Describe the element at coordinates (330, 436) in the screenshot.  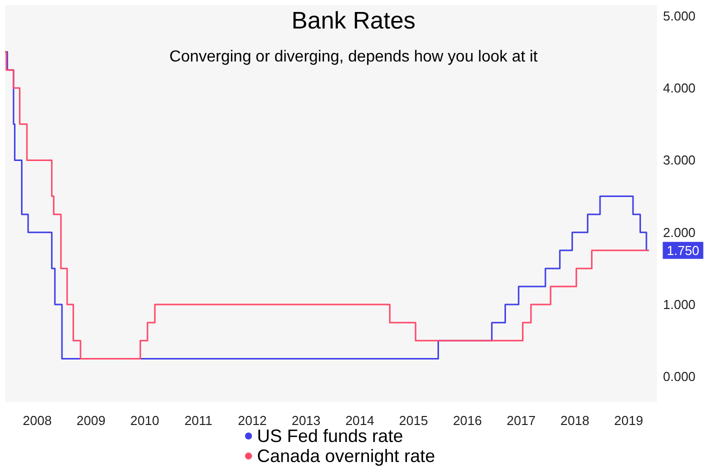
I see `legend-label: US Fed funds rate` at that location.